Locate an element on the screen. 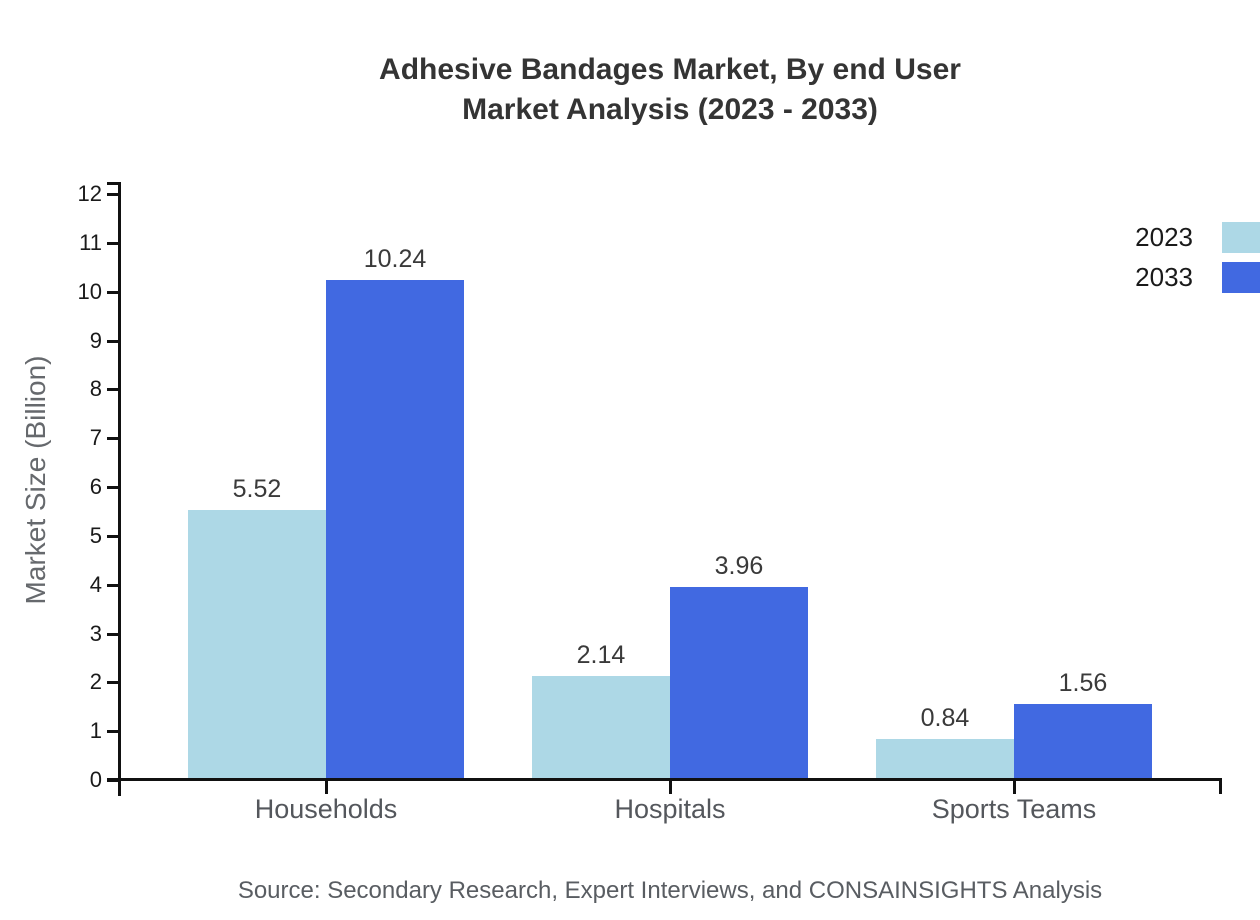  y-tick-label: 10 is located at coordinates (89, 291).